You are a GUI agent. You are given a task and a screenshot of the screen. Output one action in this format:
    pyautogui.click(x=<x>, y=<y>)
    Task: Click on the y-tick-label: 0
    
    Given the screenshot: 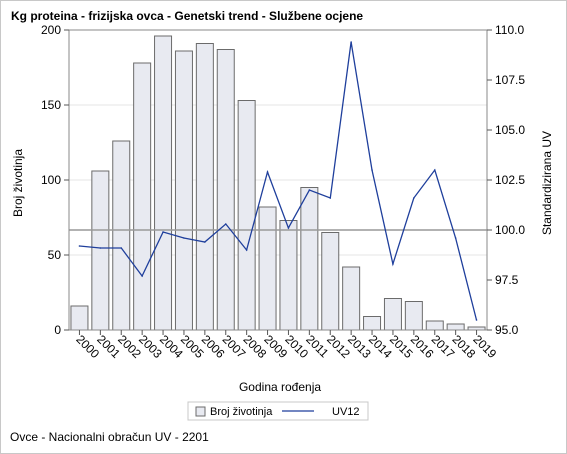 What is the action you would take?
    pyautogui.click(x=57, y=330)
    